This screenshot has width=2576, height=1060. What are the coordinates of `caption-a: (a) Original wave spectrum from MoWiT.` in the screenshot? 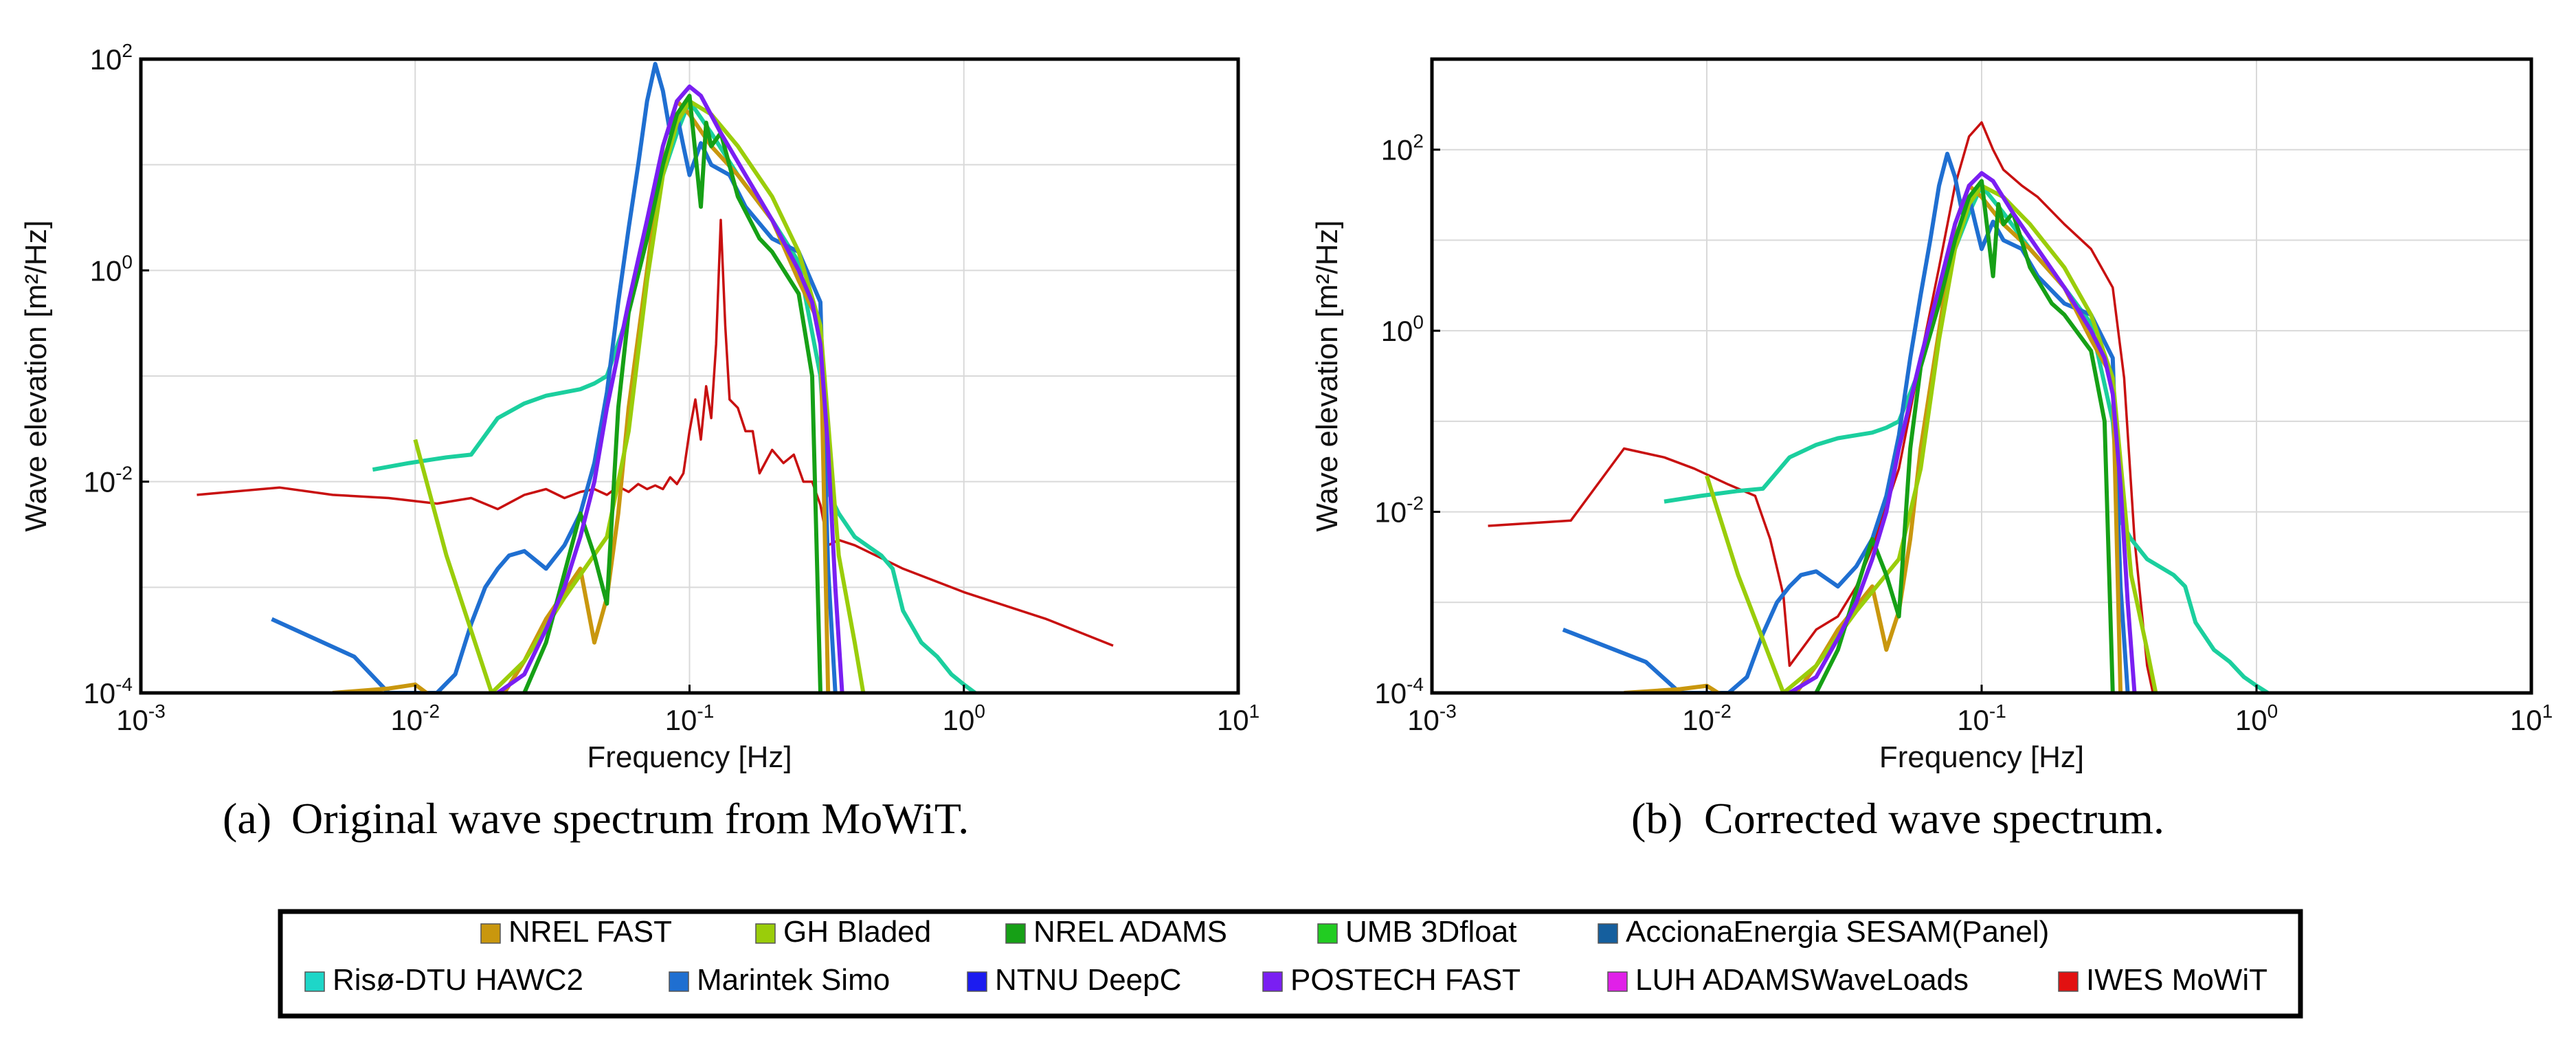 It's located at (596, 818).